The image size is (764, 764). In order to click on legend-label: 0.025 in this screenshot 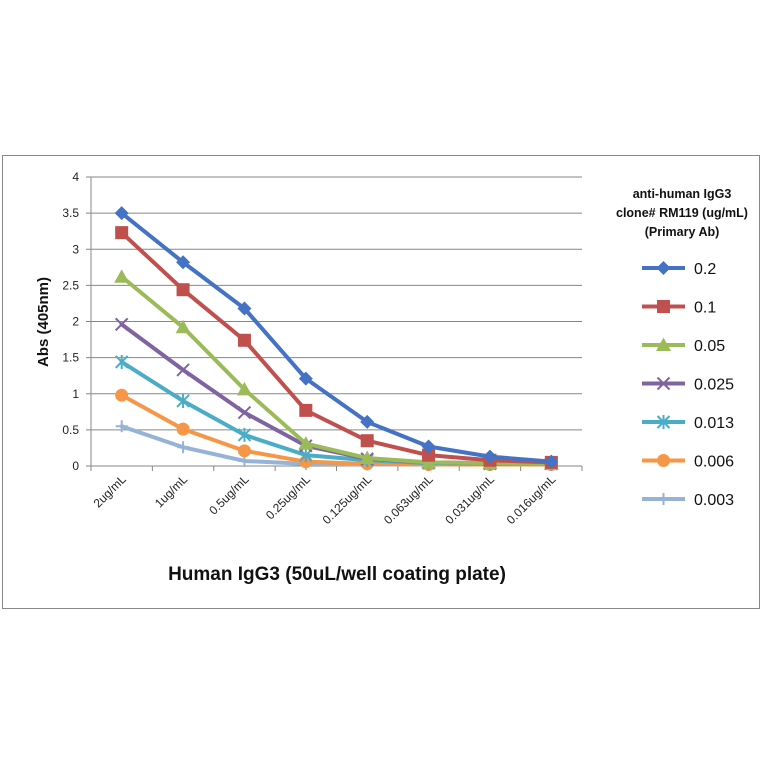, I will do `click(714, 385)`.